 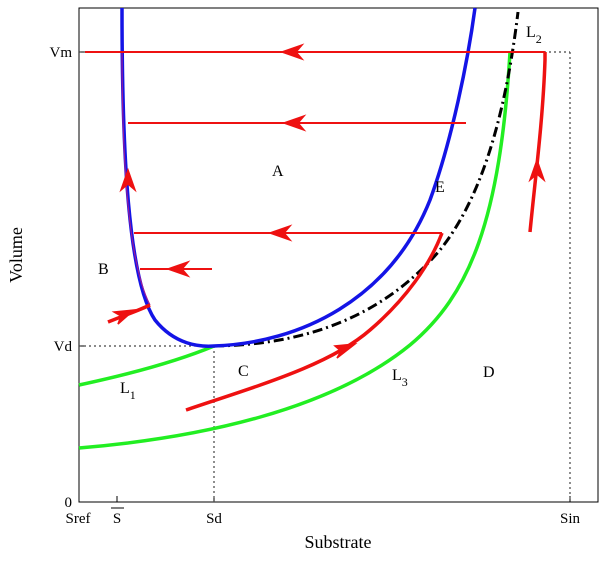 I want to click on red-trajectory-right, so click(x=537, y=142).